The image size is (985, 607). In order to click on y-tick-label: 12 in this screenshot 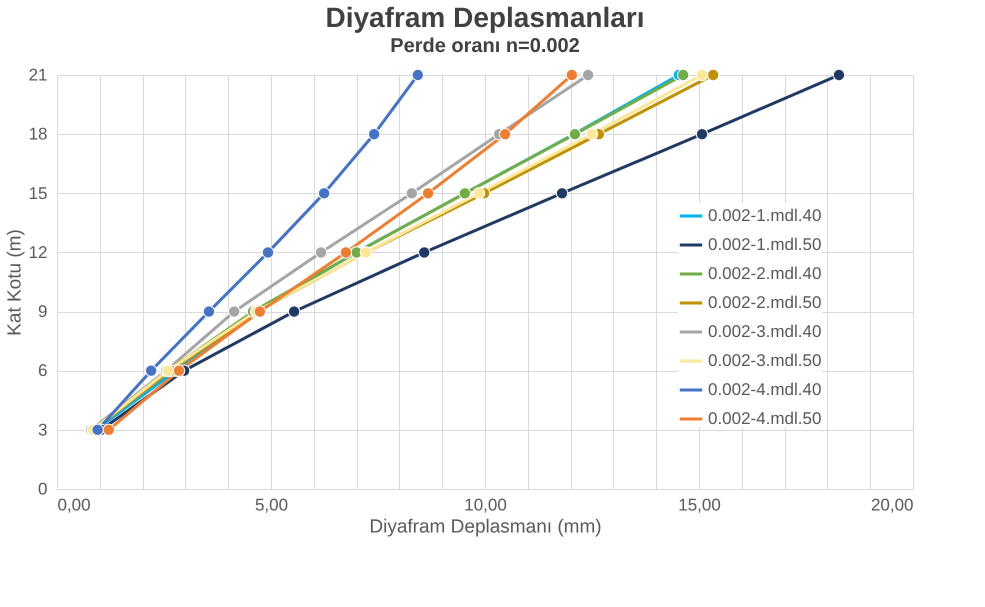, I will do `click(38, 252)`.